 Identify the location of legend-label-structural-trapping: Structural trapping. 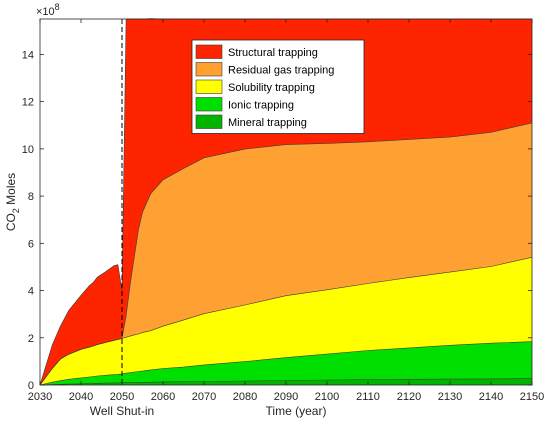
(273, 53).